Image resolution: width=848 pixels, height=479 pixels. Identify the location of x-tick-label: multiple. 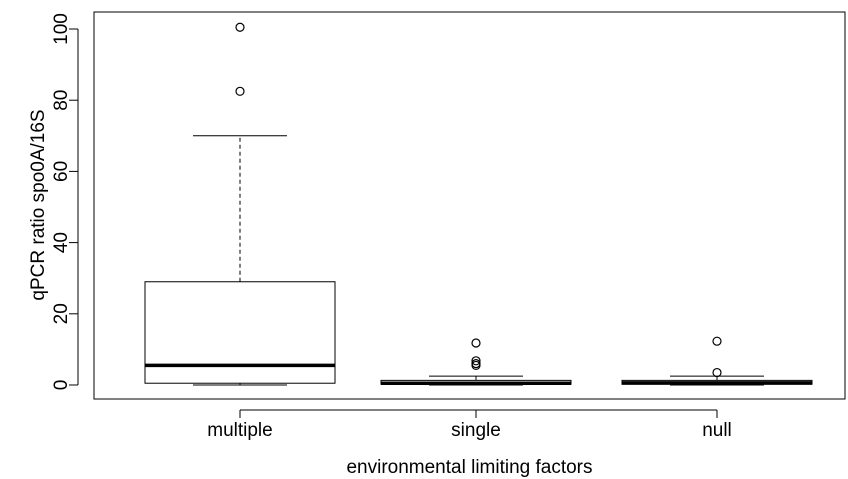
(239, 430).